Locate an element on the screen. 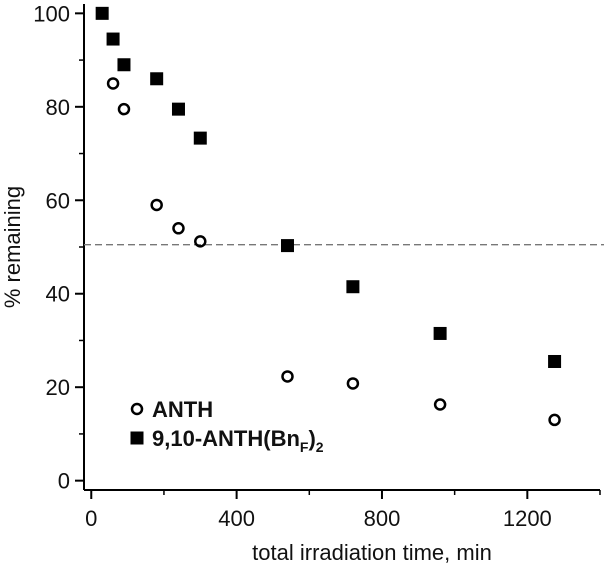 The width and height of the screenshot is (606, 568). legend-label-anth: ANTH is located at coordinates (182, 409).